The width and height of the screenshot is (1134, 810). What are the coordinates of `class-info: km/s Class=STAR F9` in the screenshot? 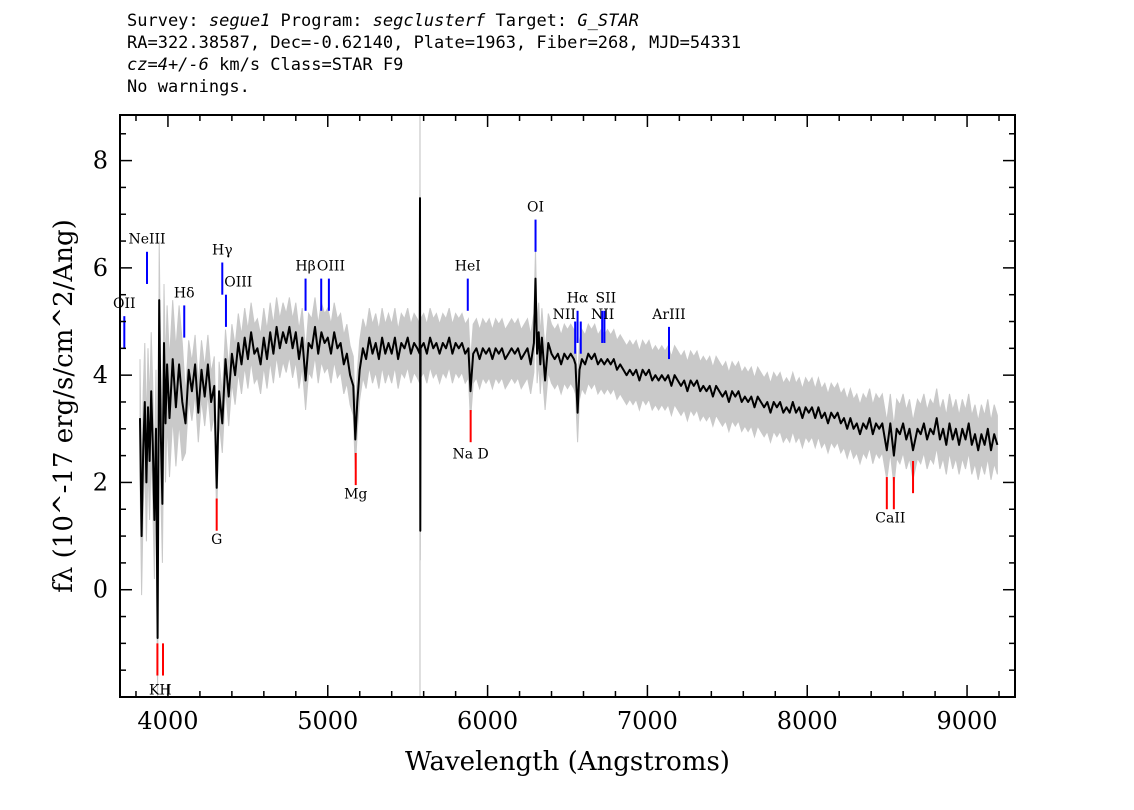 It's located at (306, 65).